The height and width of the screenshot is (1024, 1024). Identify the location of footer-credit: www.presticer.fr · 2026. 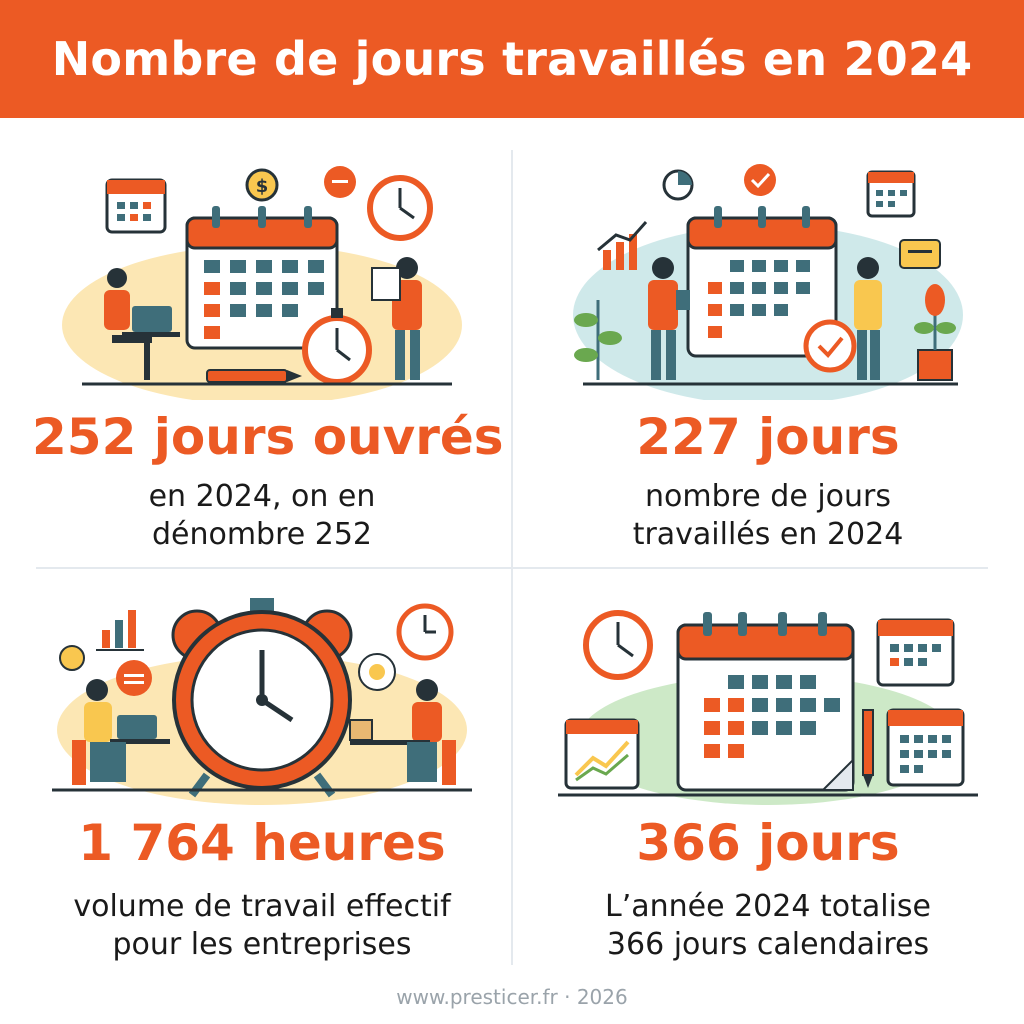
(512, 997).